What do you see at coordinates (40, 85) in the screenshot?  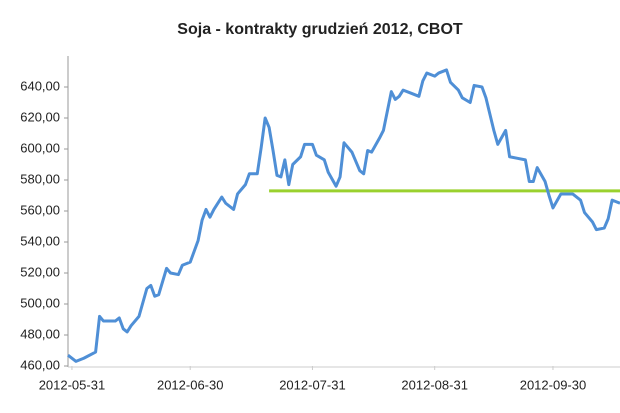 I see `y-tick-label: 640,00` at bounding box center [40, 85].